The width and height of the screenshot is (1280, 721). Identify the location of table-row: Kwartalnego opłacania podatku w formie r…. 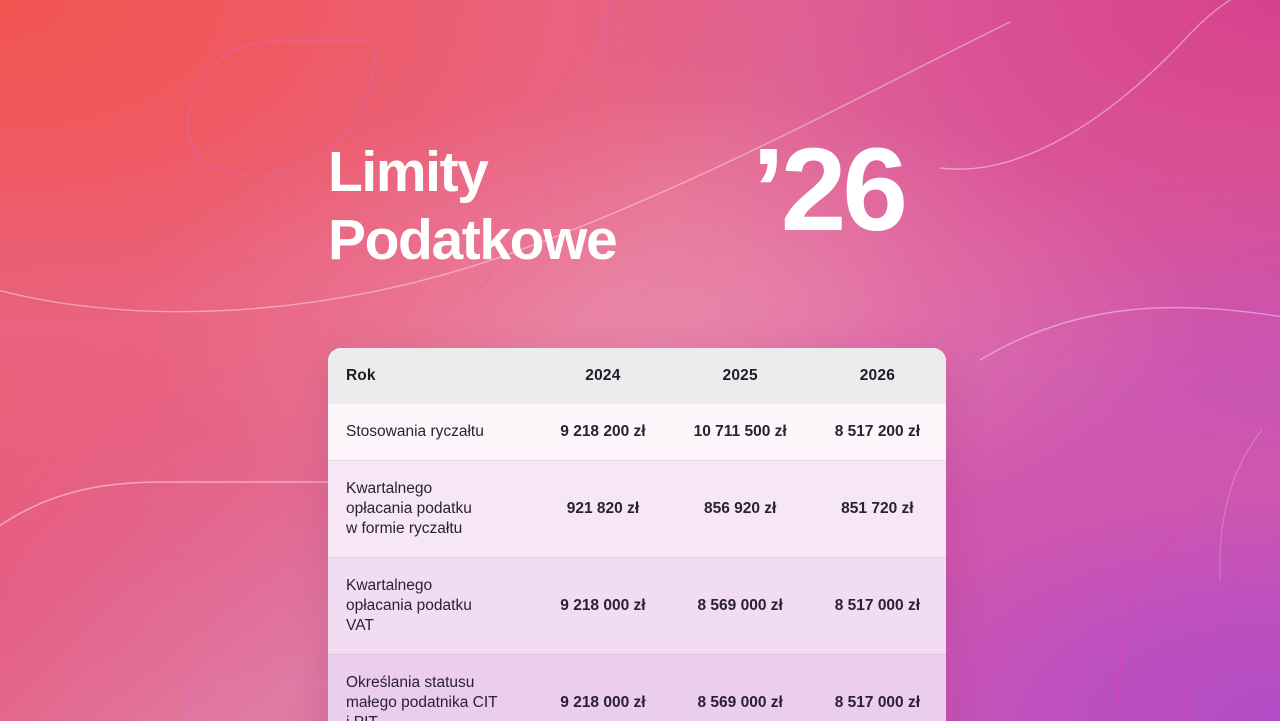
(637, 509).